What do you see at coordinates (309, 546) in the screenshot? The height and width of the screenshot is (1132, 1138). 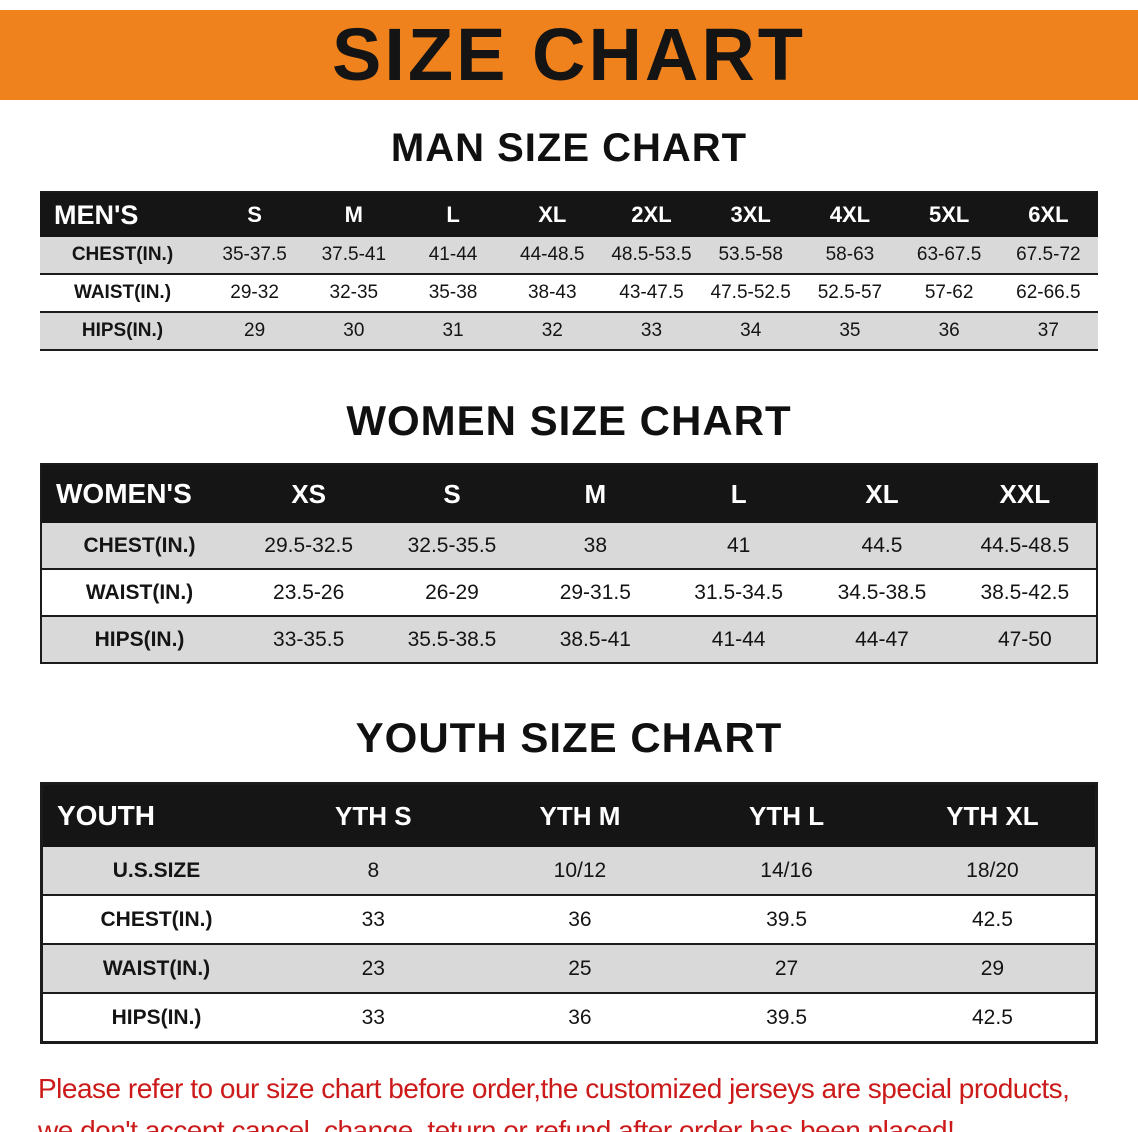 I see `value-cell: 29.5-32.5` at bounding box center [309, 546].